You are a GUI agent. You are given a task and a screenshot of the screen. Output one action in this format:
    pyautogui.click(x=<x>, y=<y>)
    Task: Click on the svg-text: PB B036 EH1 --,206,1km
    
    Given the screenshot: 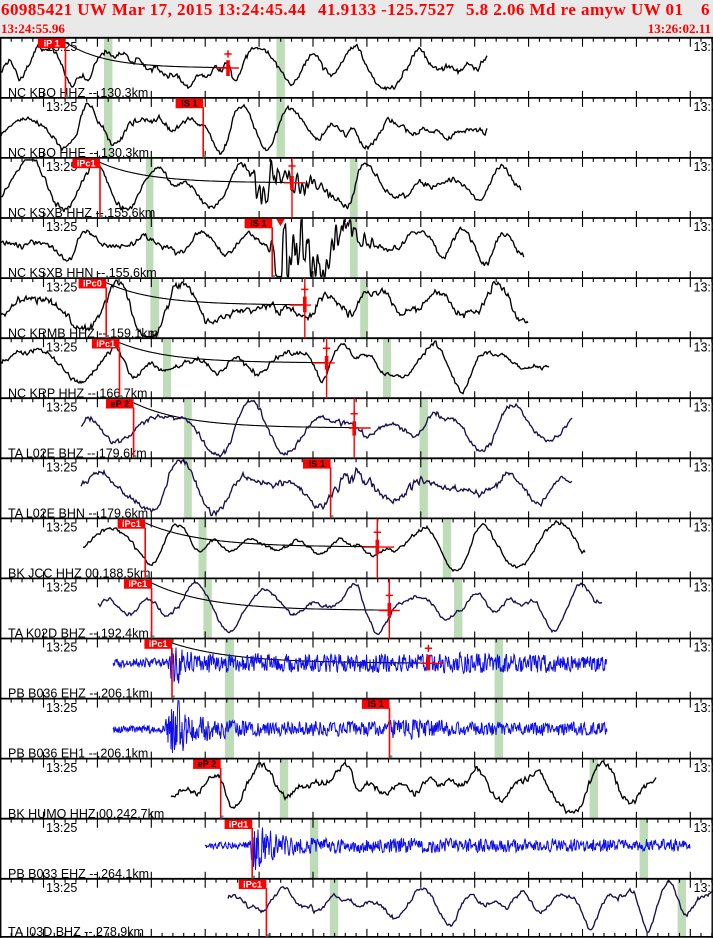 What is the action you would take?
    pyautogui.click(x=78, y=754)
    